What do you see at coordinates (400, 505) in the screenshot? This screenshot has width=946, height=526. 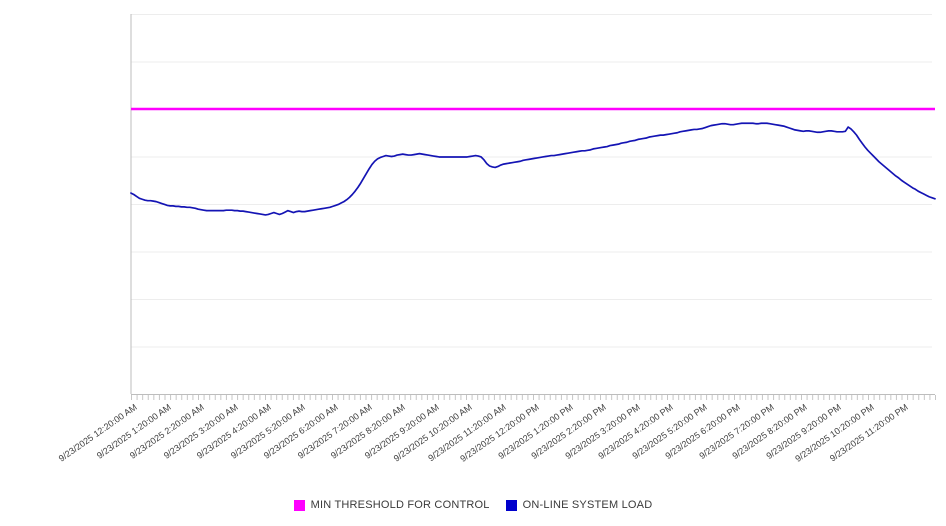 I see `legend-label-threshold: MIN THRESHOLD FOR CONTROL` at bounding box center [400, 505].